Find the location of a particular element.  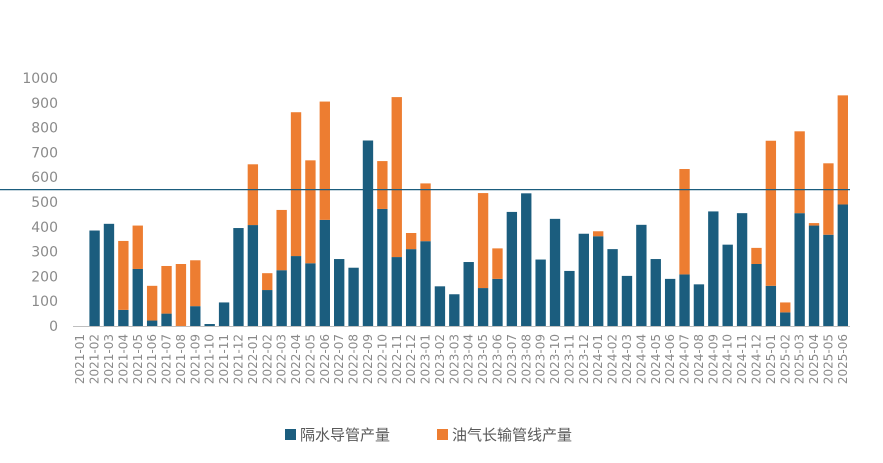

y-axis-ticks: 0 100 200 300 400 500 600 700 800 900 1000 is located at coordinates (40, 203).